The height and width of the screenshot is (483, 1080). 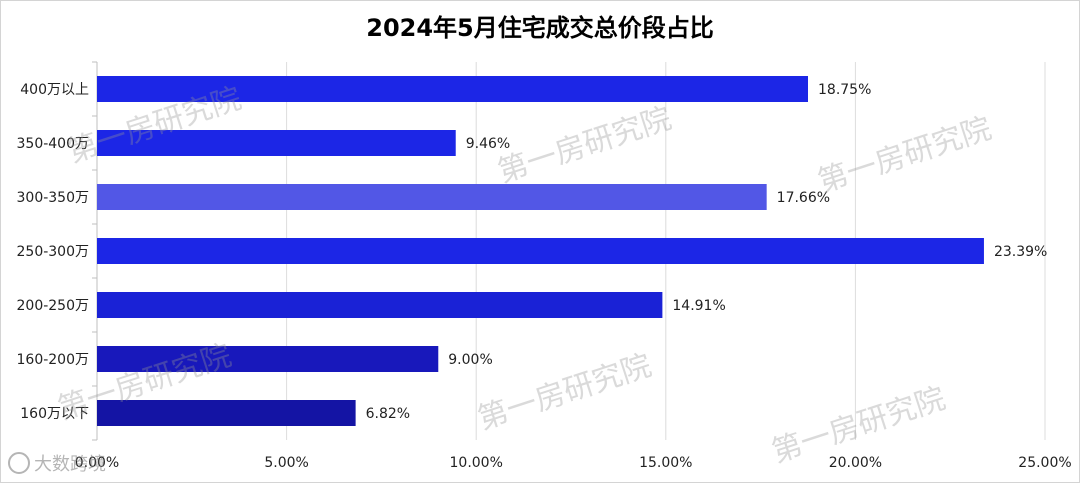 I want to click on y-tick-label: 400万以上, so click(x=54, y=90).